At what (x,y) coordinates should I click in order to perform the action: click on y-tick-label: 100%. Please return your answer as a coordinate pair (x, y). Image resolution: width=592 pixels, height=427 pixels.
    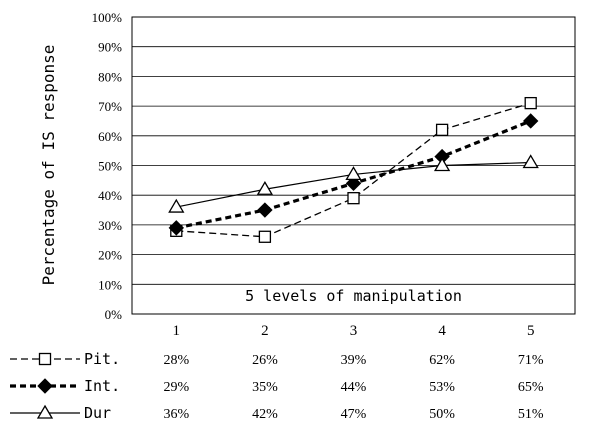
    Looking at the image, I should click on (107, 17).